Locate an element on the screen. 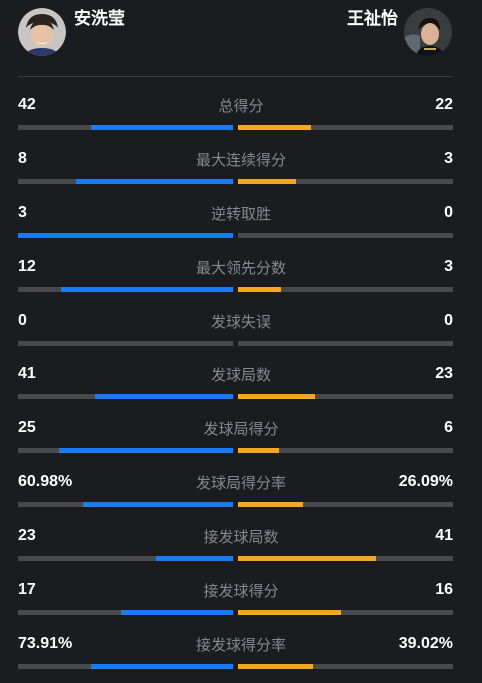 This screenshot has width=482, height=683. stat-row: 60.98% 发球局得分率 26.09% is located at coordinates (241, 494).